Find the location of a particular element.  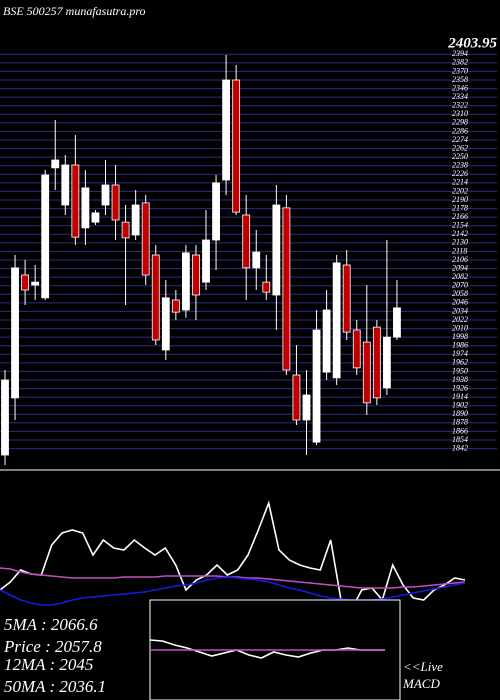

chart-title: BSE 500257 munafasutra.pro is located at coordinates (74, 11).